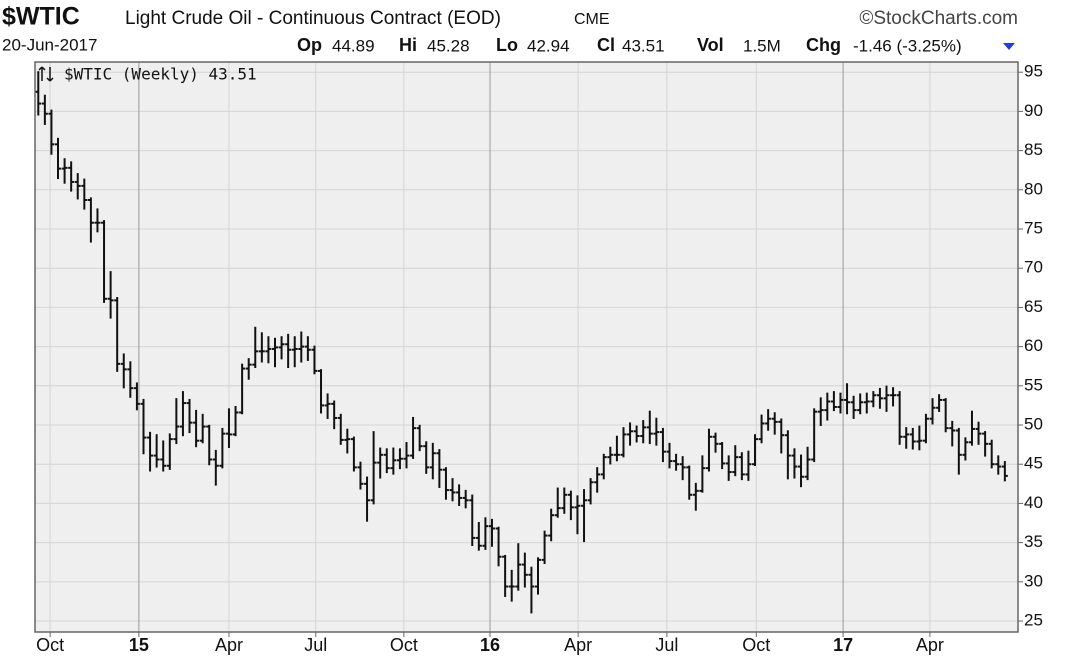  Describe the element at coordinates (1009, 46) in the screenshot. I see `change-arrow` at that location.